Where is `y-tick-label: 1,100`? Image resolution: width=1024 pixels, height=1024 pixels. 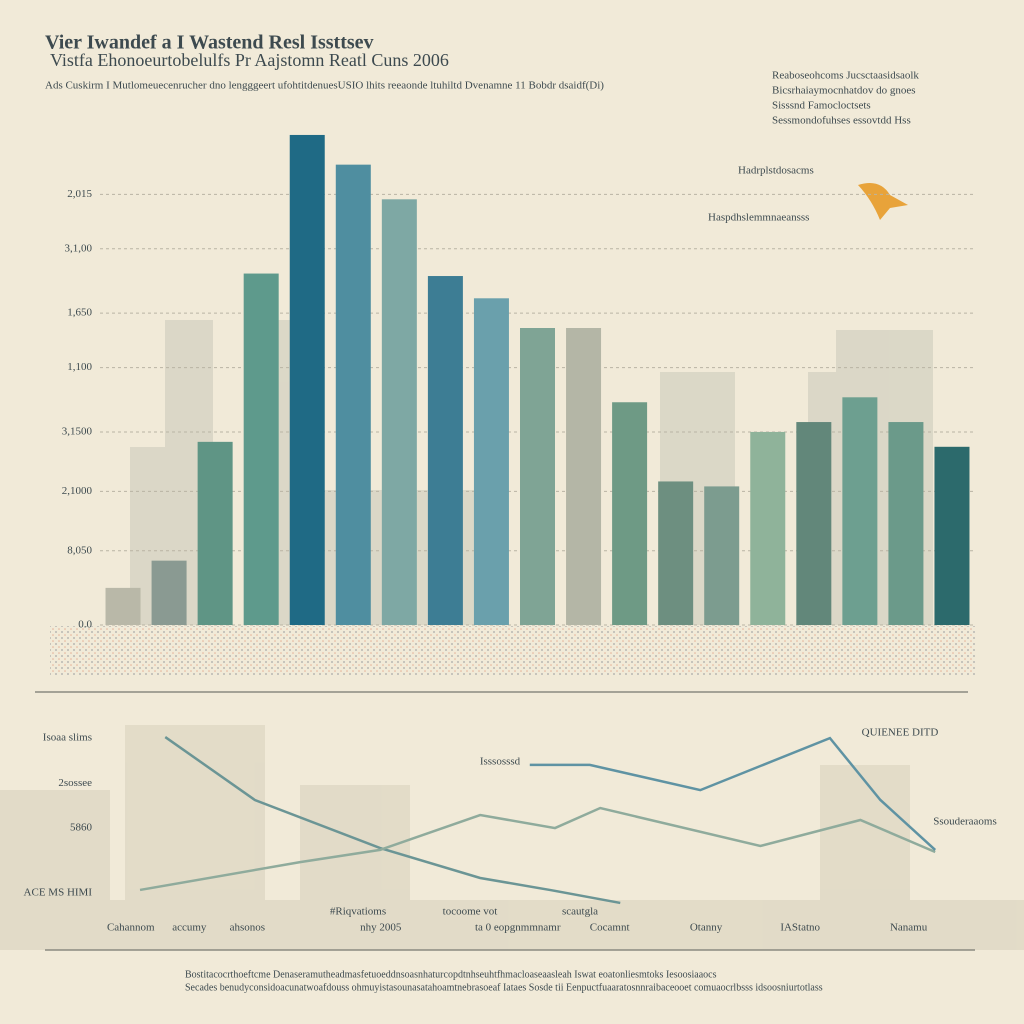 y-tick-label: 1,100 is located at coordinates (79, 367).